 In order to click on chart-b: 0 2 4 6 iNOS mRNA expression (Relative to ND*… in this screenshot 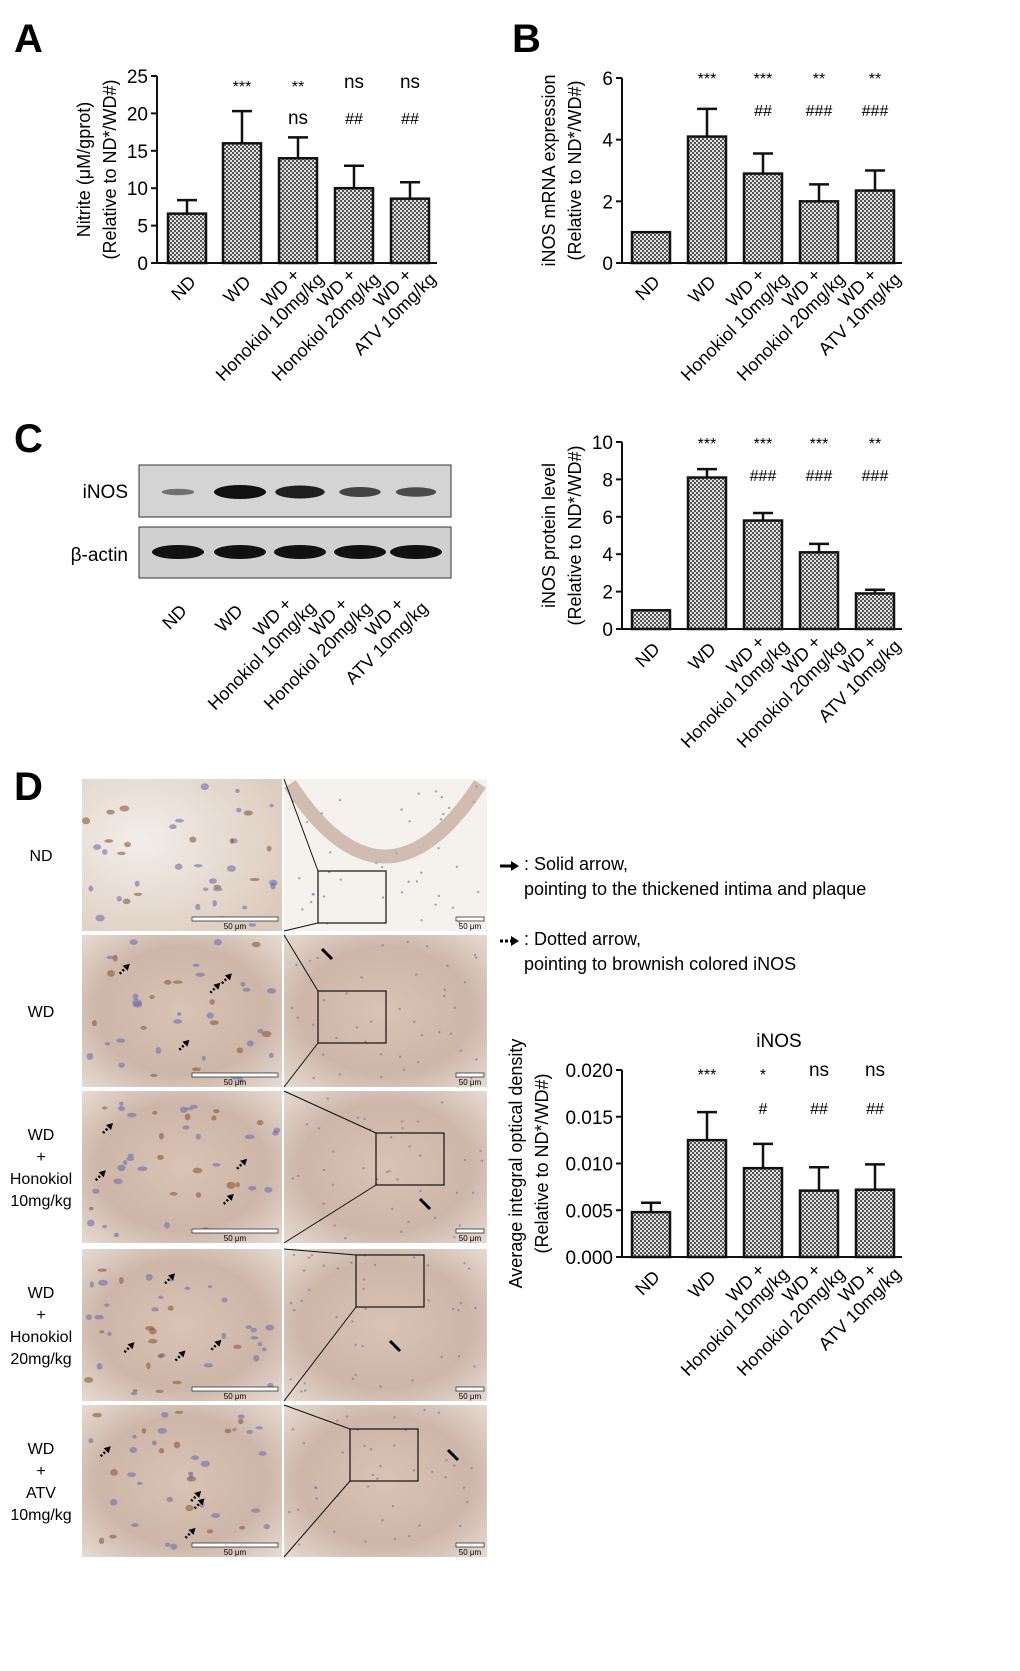, I will do `click(722, 227)`.